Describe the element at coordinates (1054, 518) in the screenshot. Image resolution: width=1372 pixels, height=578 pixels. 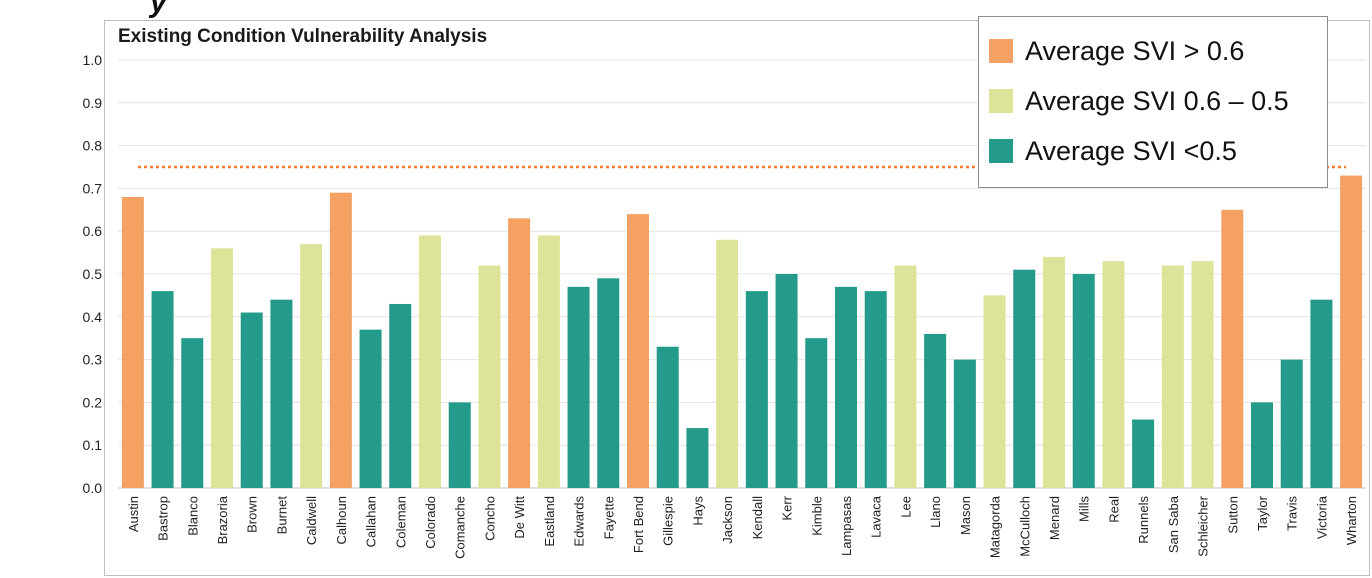
I see `x-tick-label: Menard` at that location.